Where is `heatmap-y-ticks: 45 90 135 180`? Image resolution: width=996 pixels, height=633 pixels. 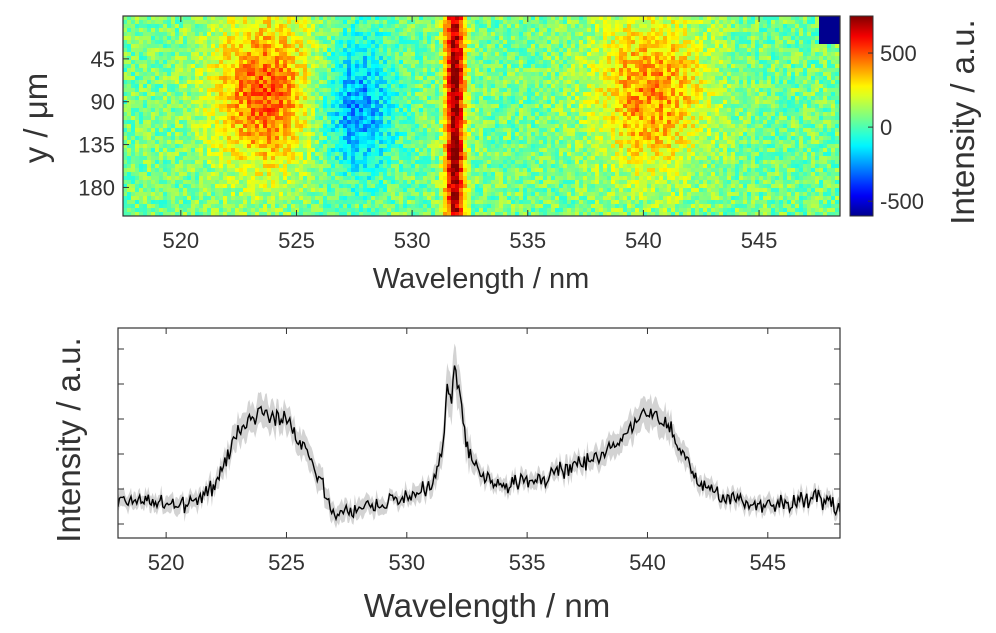 heatmap-y-ticks: 45 90 135 180 is located at coordinates (103, 123).